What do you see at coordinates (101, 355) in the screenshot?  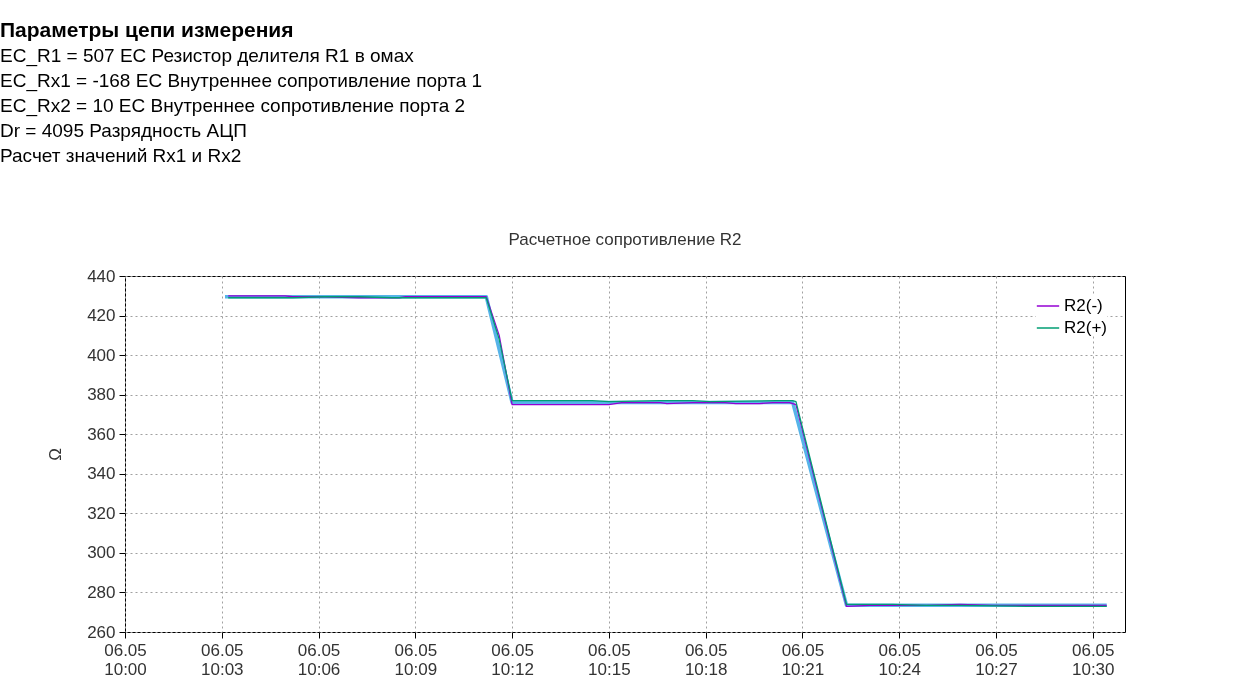 I see `y-tick-label: 400` at bounding box center [101, 355].